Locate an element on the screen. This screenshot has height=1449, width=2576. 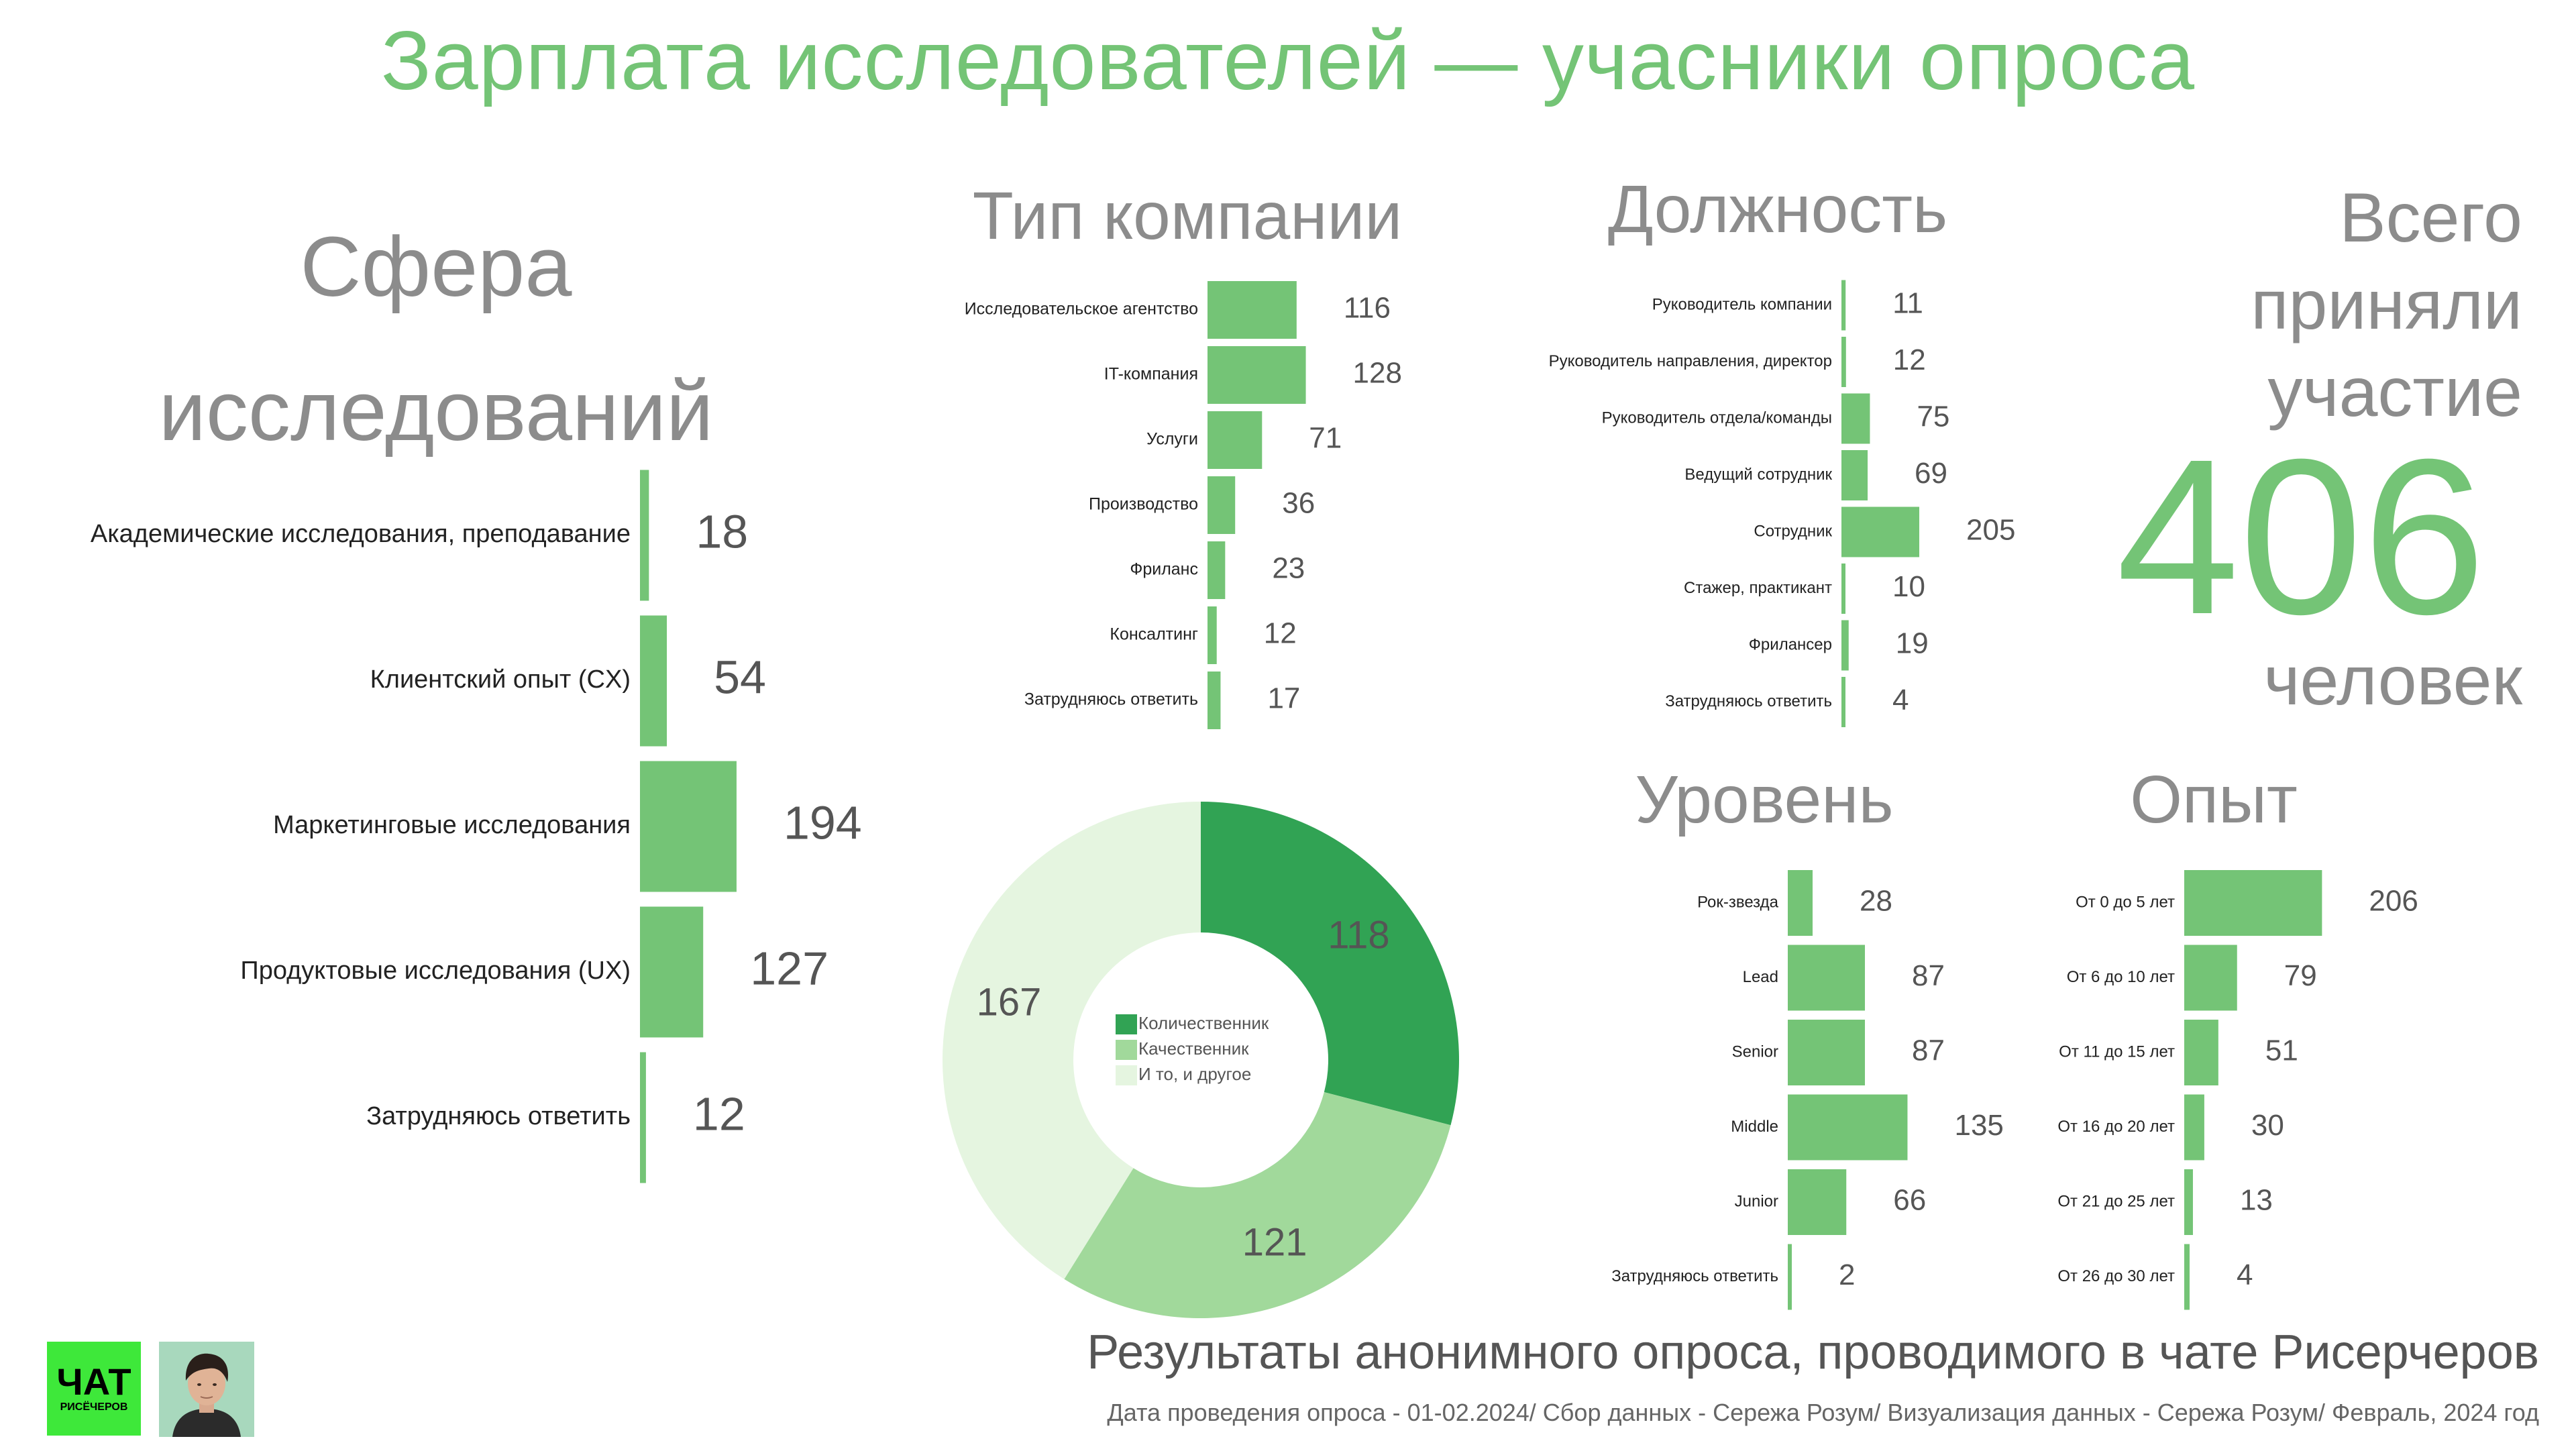
legend-label-0: Количественник is located at coordinates (1203, 1023).